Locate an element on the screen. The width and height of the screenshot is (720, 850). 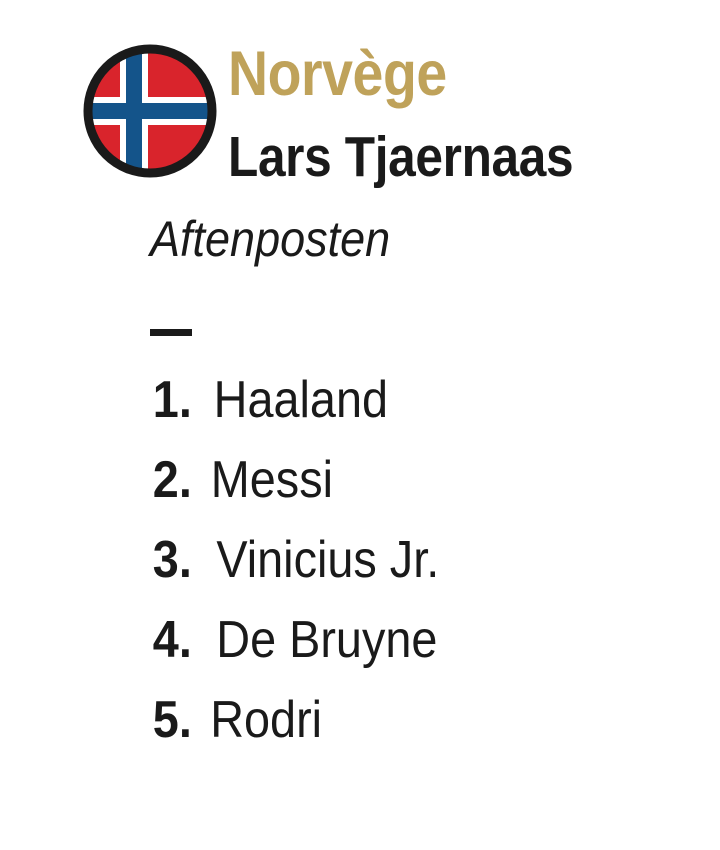
player-name: De Bruyne is located at coordinates (327, 640).